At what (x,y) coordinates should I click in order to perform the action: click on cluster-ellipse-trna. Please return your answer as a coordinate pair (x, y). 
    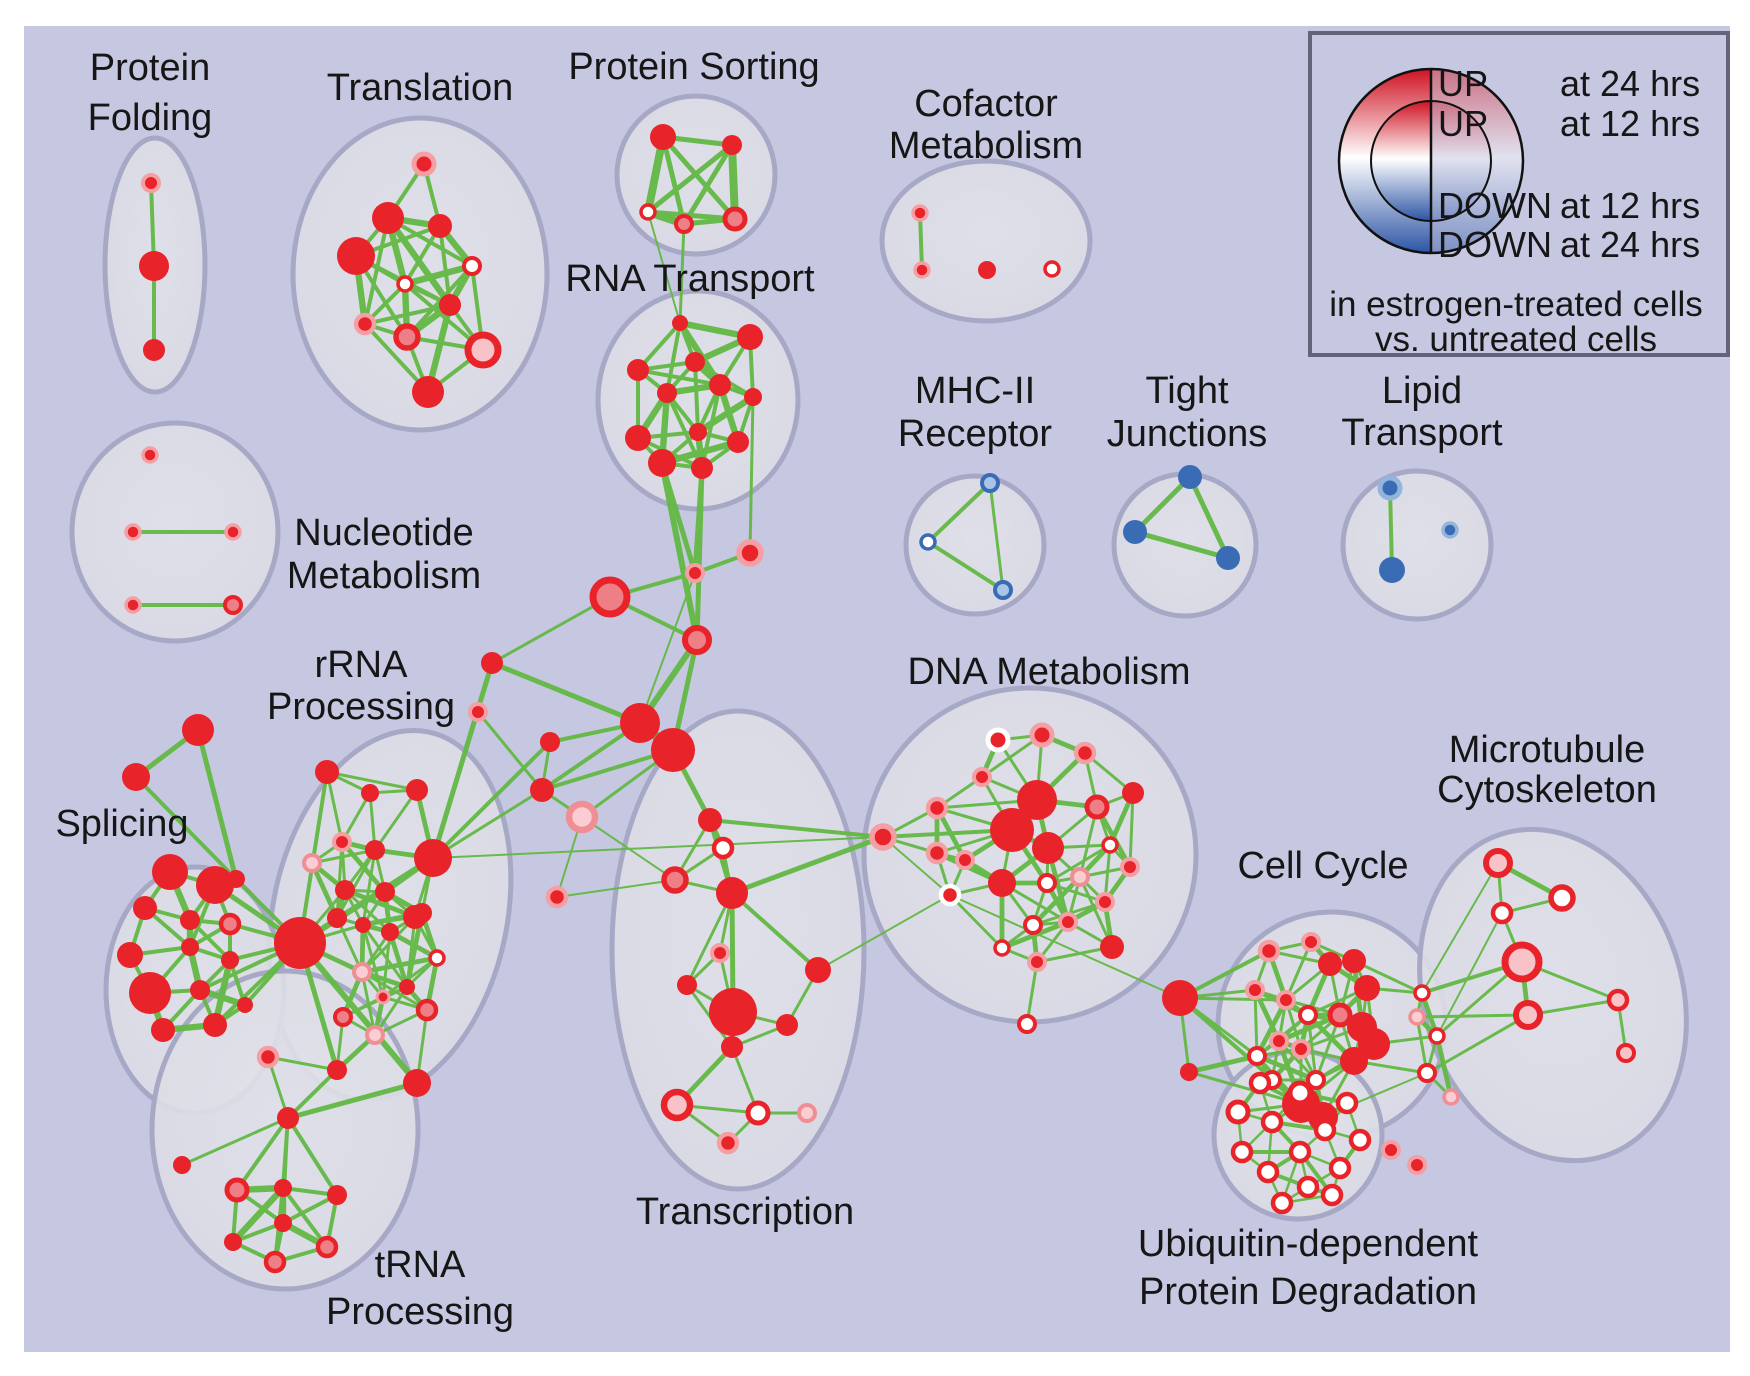
    Looking at the image, I should click on (285, 1130).